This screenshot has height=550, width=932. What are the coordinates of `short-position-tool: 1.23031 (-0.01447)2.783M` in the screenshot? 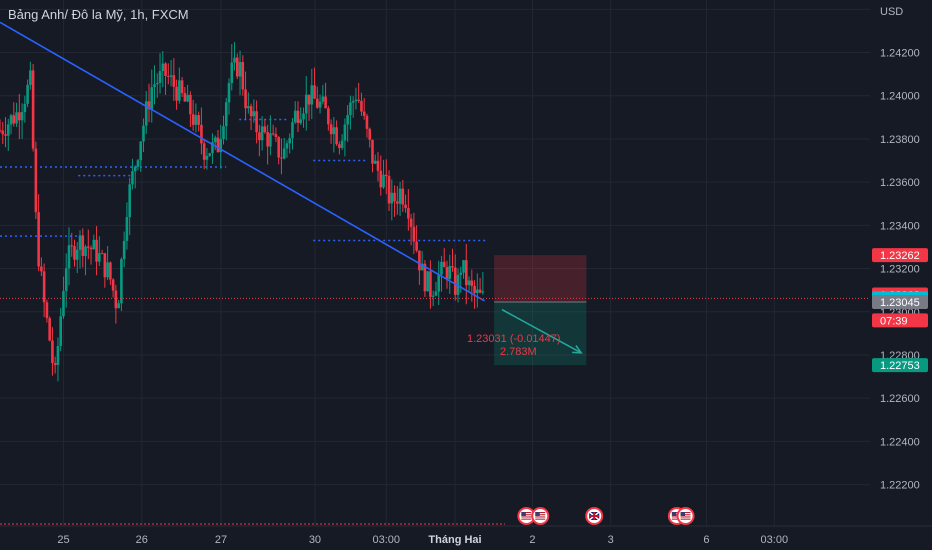 It's located at (527, 310).